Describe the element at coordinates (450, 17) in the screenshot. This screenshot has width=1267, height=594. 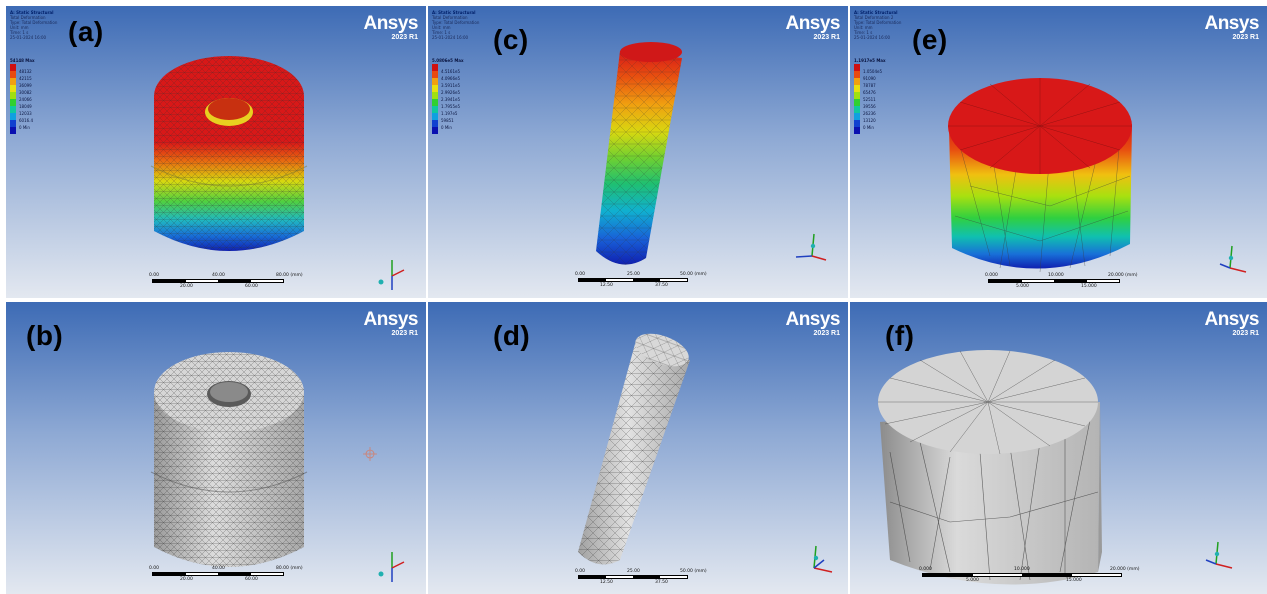
I see `info-line: Total Deformation` at that location.